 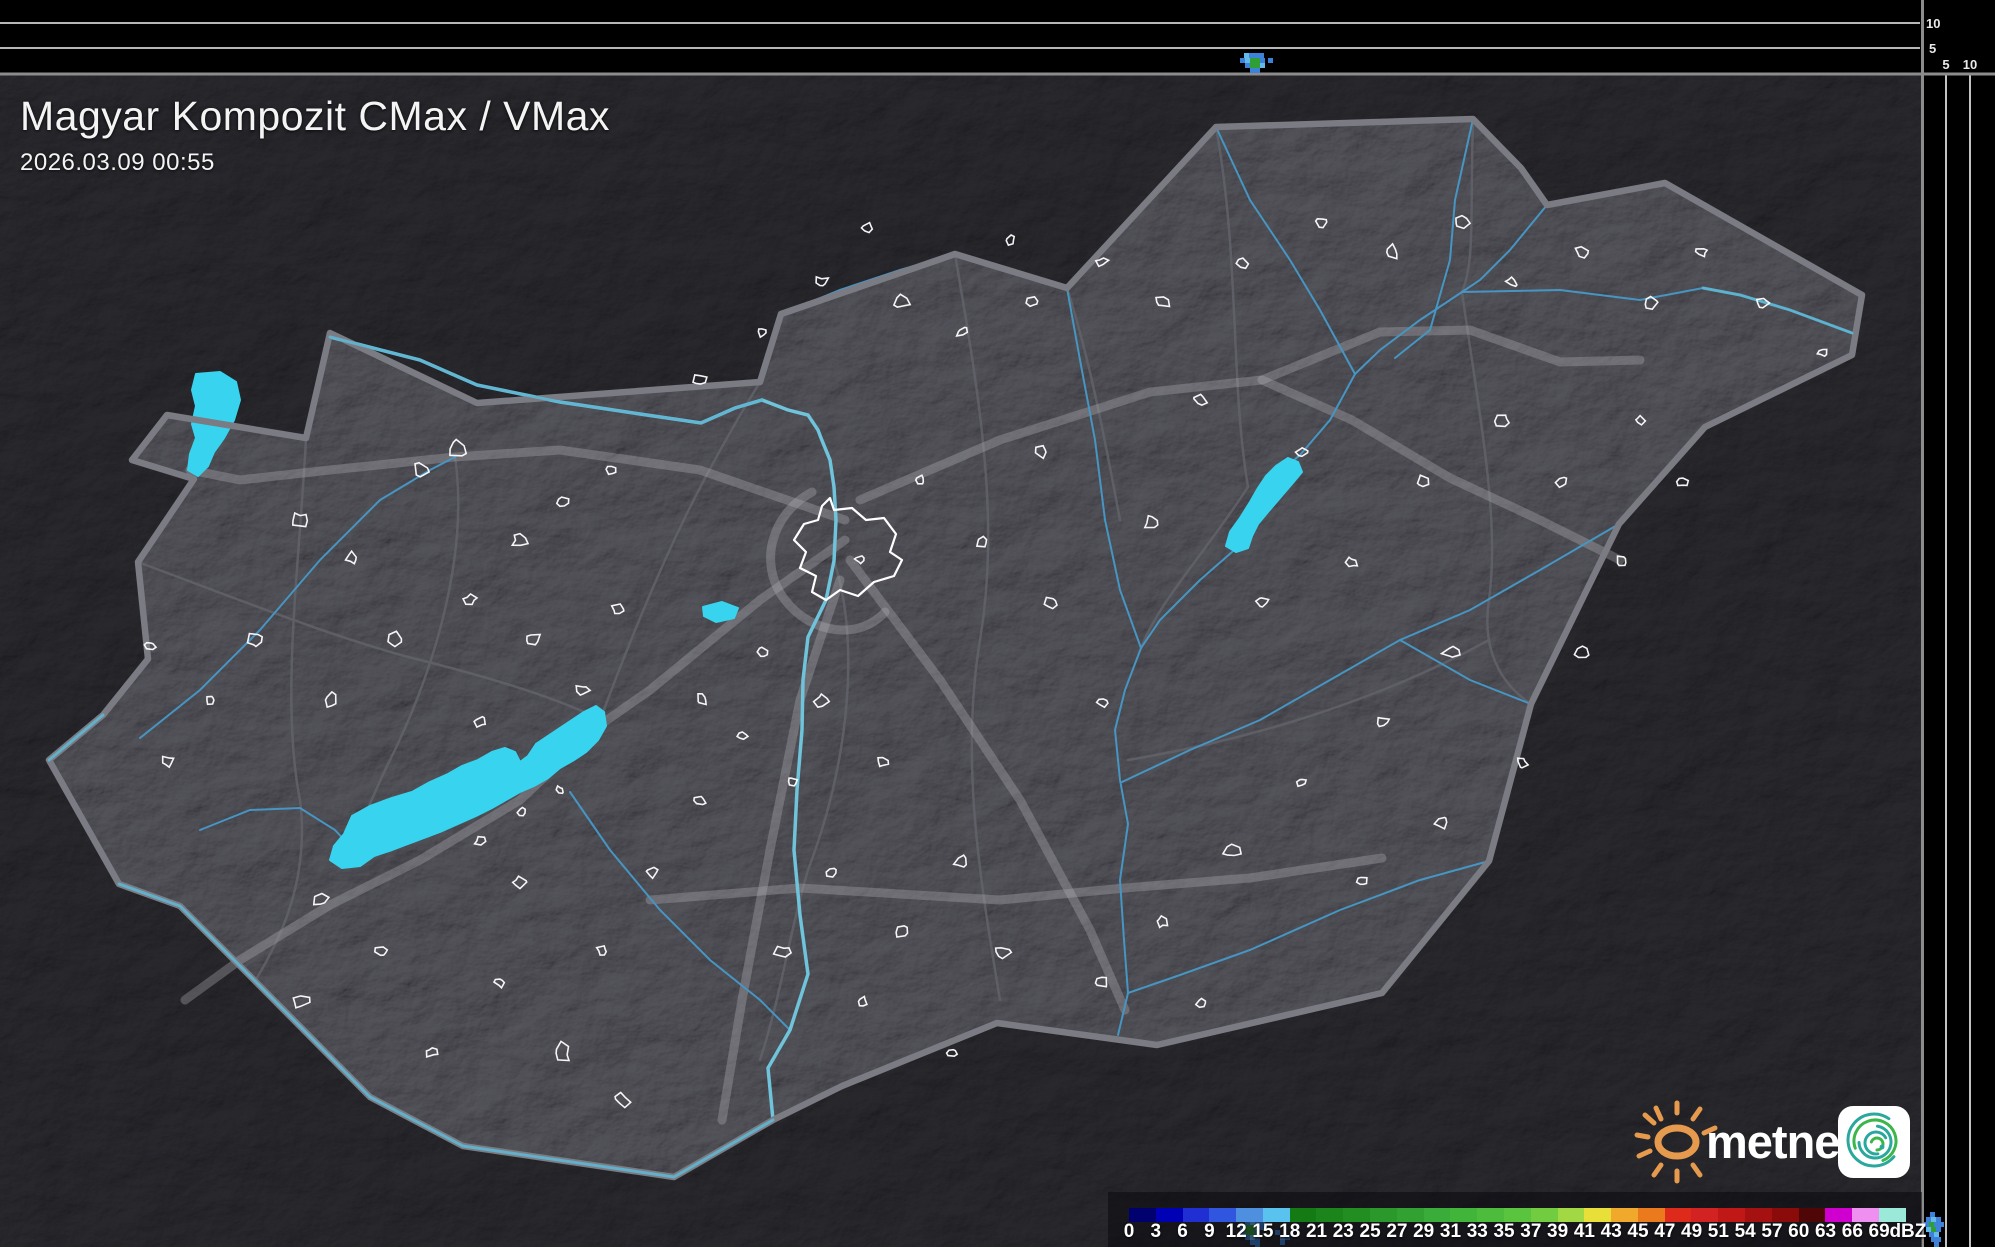 What do you see at coordinates (1584, 1231) in the screenshot?
I see `legend-tick: 41` at bounding box center [1584, 1231].